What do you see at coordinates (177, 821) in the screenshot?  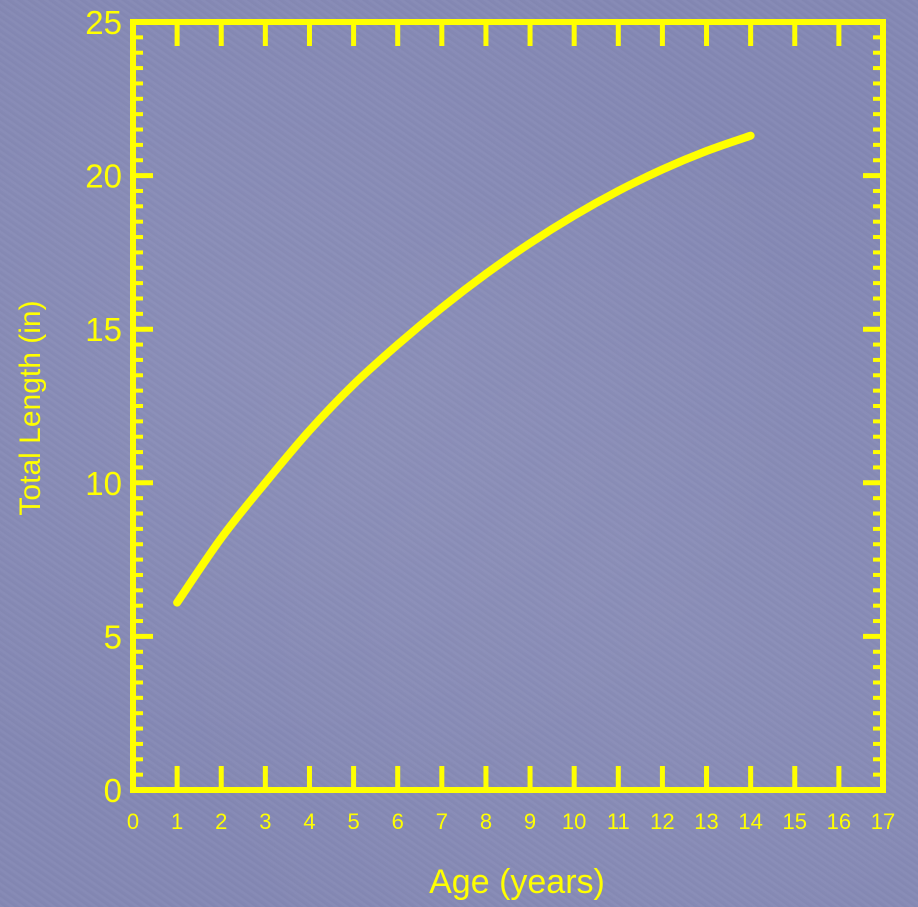 I see `x-tick-label: 1` at bounding box center [177, 821].